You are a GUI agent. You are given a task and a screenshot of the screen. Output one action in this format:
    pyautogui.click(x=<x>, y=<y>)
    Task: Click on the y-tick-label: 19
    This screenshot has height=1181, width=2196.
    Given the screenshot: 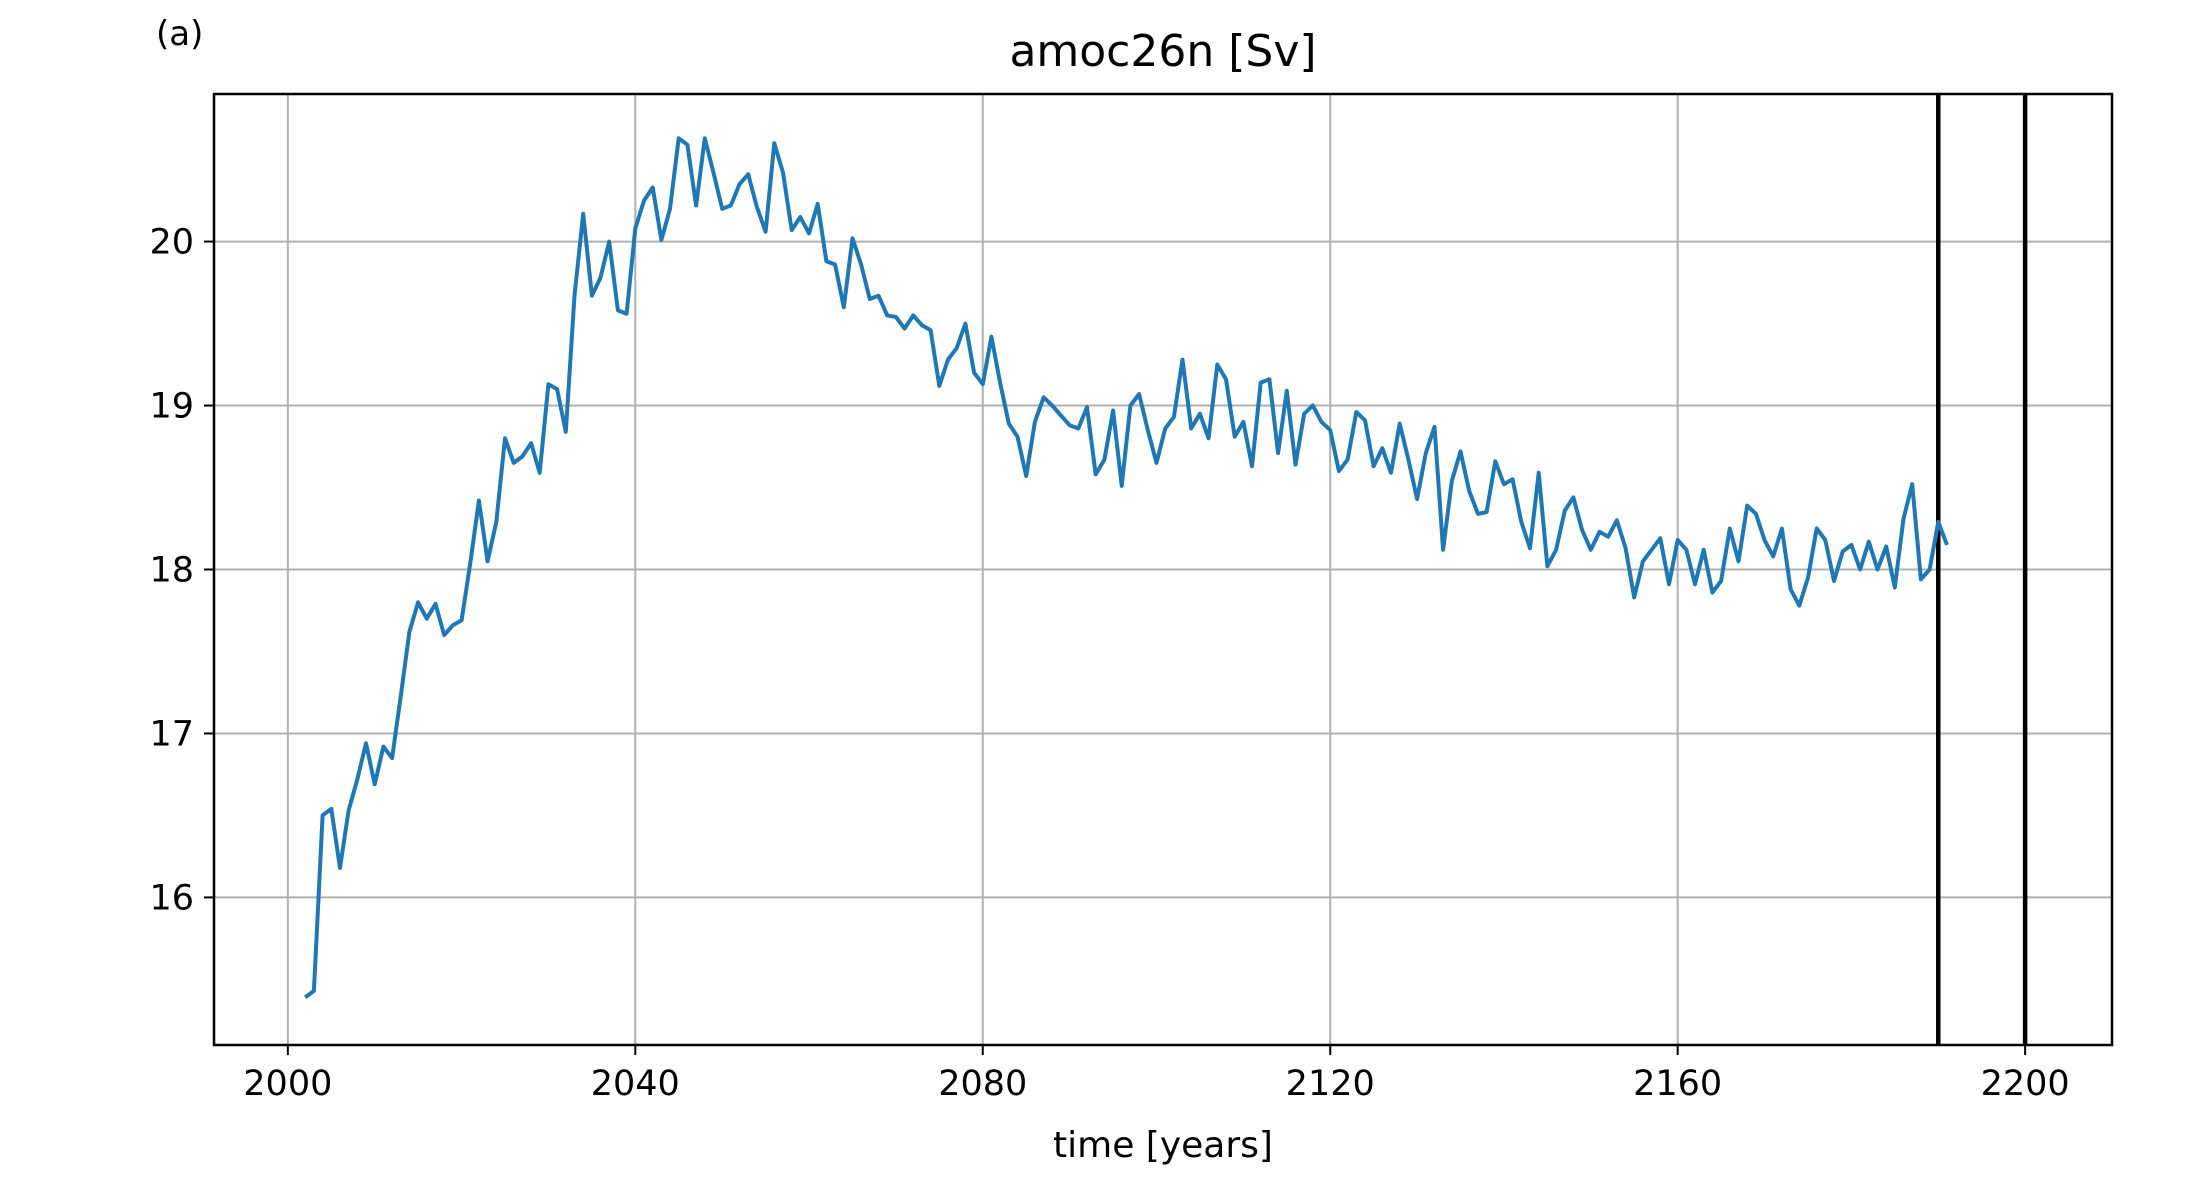 What is the action you would take?
    pyautogui.click(x=171, y=407)
    